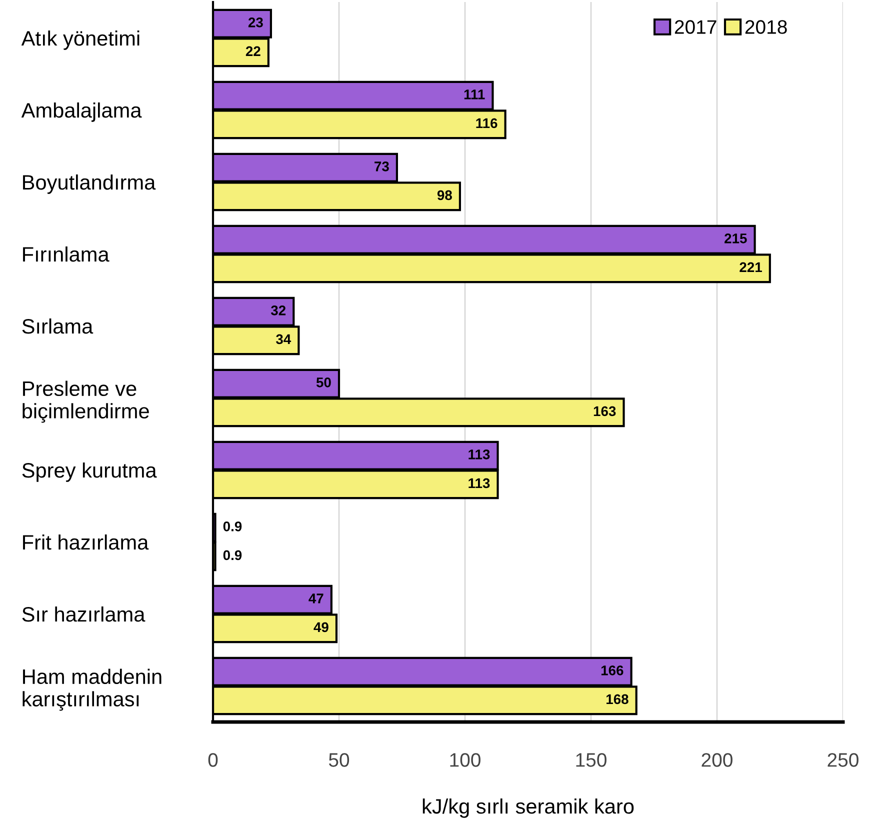 Image resolution: width=869 pixels, height=832 pixels. What do you see at coordinates (86, 542) in the screenshot?
I see `y-tick-label: Frit hazırlama` at bounding box center [86, 542].